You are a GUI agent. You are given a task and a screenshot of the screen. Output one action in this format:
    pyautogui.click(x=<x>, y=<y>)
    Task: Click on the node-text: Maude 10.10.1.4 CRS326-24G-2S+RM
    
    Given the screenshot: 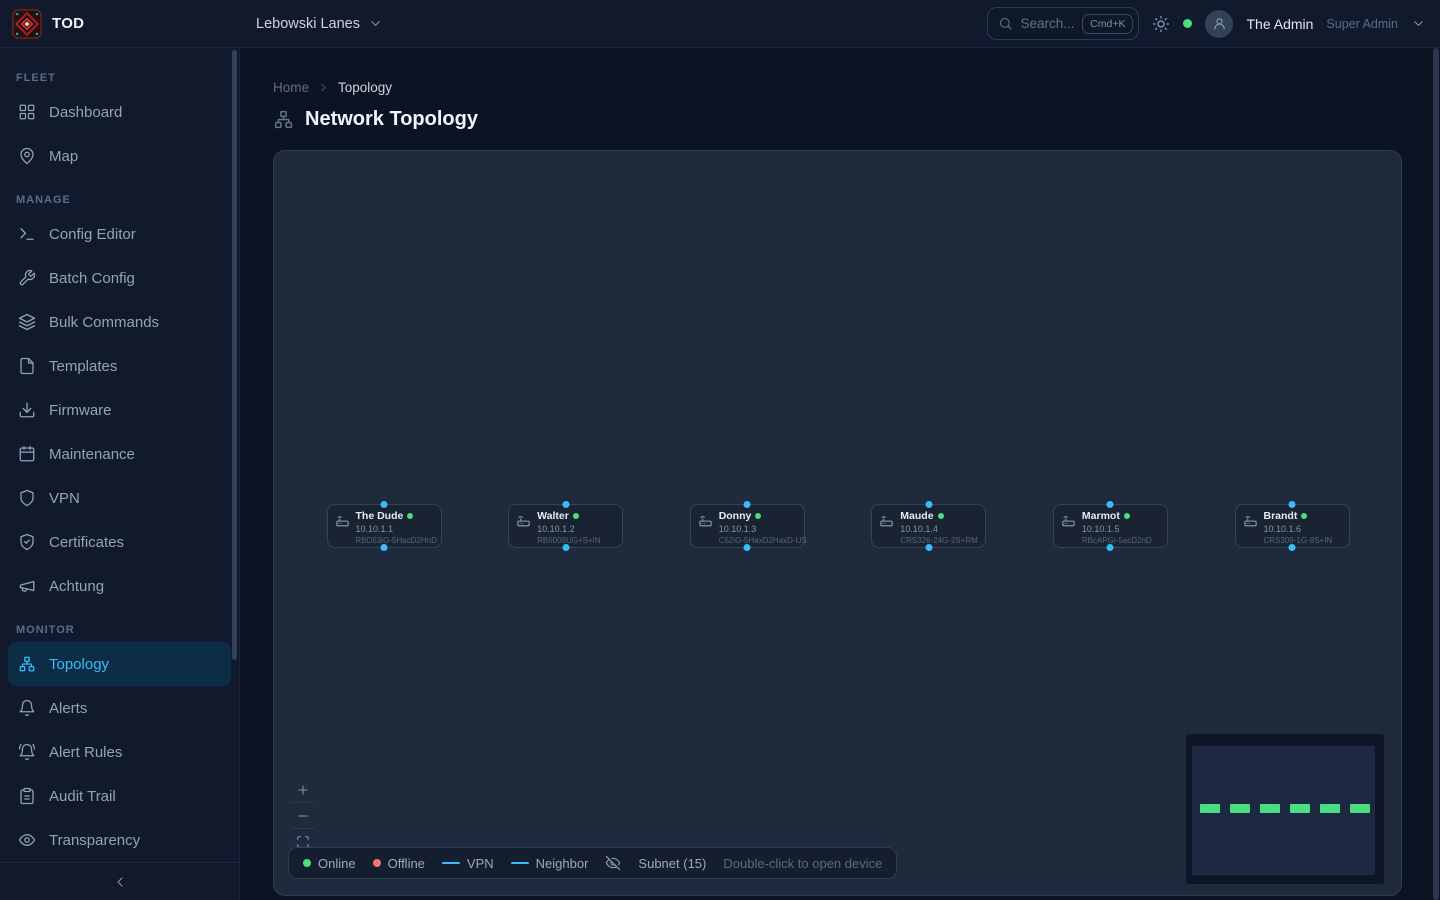 What is the action you would take?
    pyautogui.click(x=939, y=527)
    